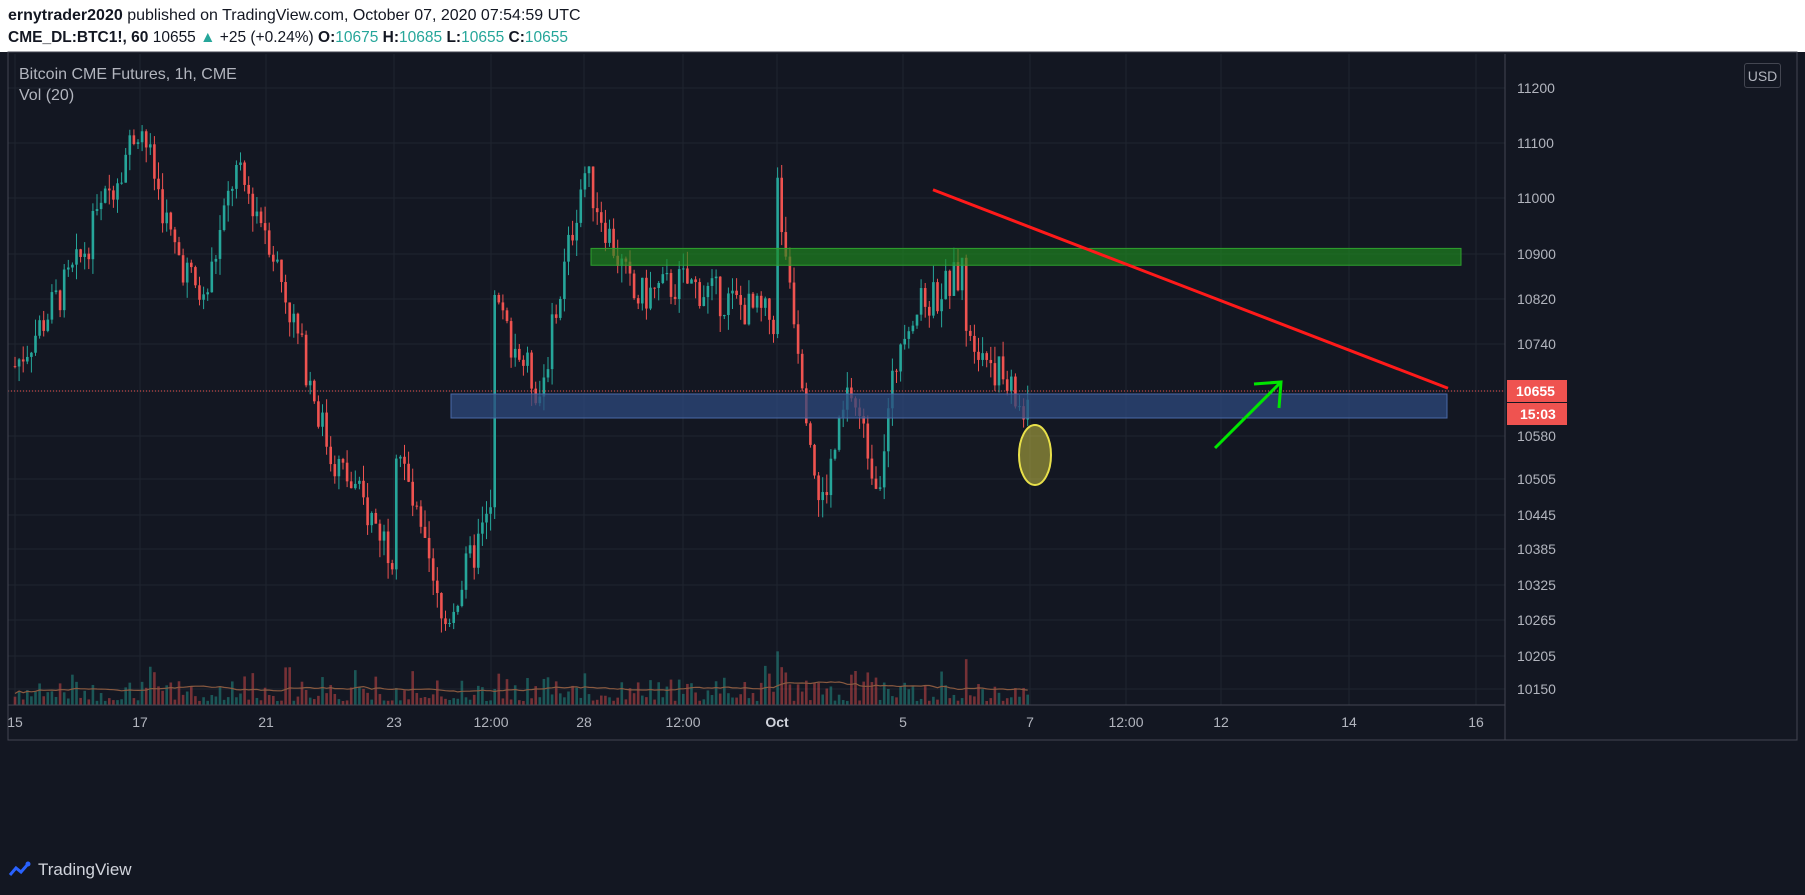  What do you see at coordinates (65, 15) in the screenshot?
I see `author-name: ernytrader2020` at bounding box center [65, 15].